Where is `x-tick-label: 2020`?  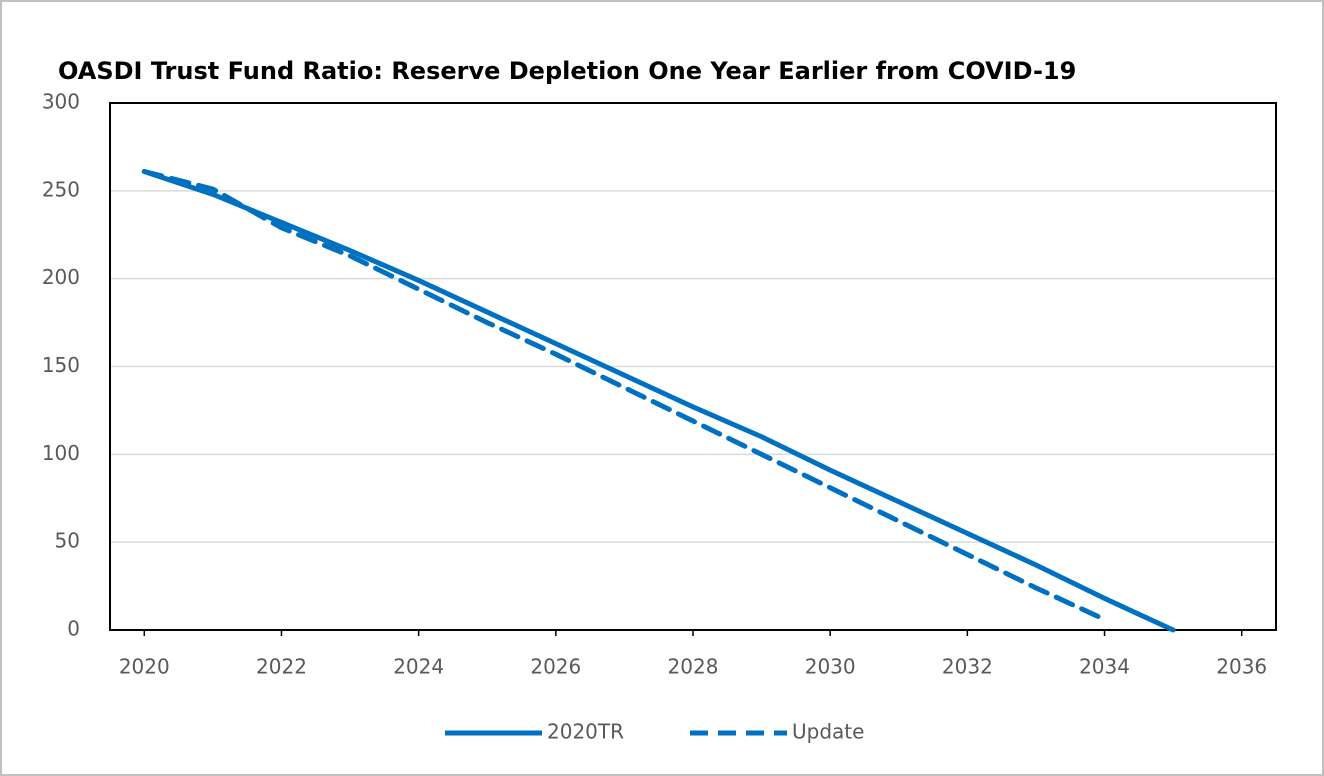 x-tick-label: 2020 is located at coordinates (144, 667).